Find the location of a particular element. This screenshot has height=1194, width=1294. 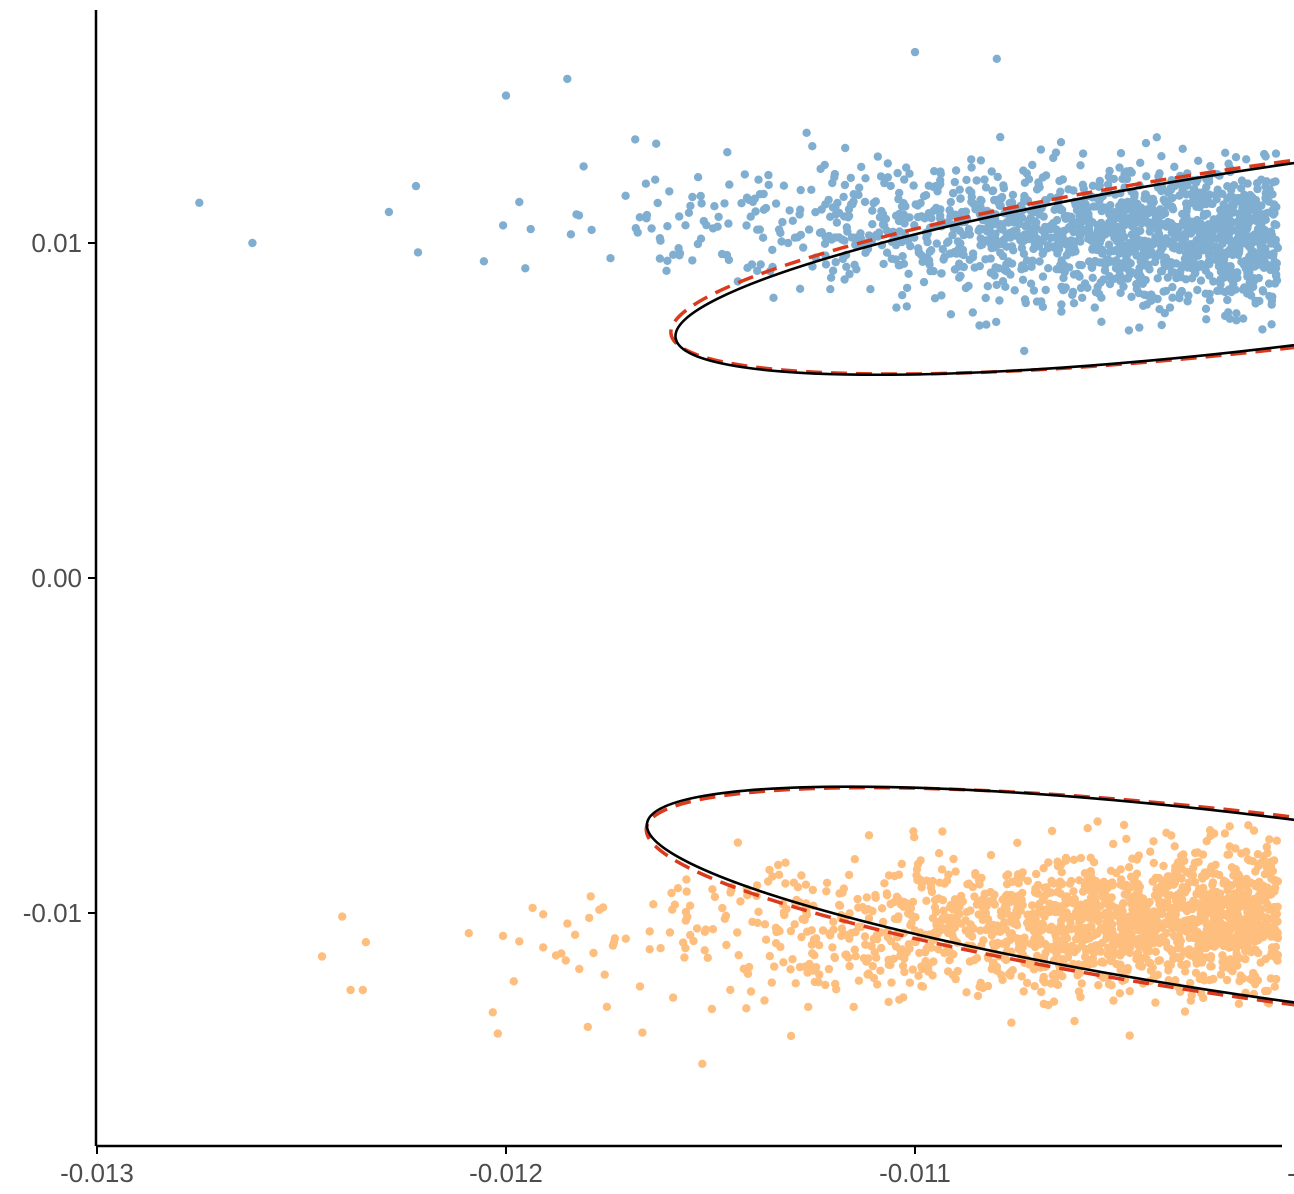

y-tick-label: 0.00 is located at coordinates (56, 578).